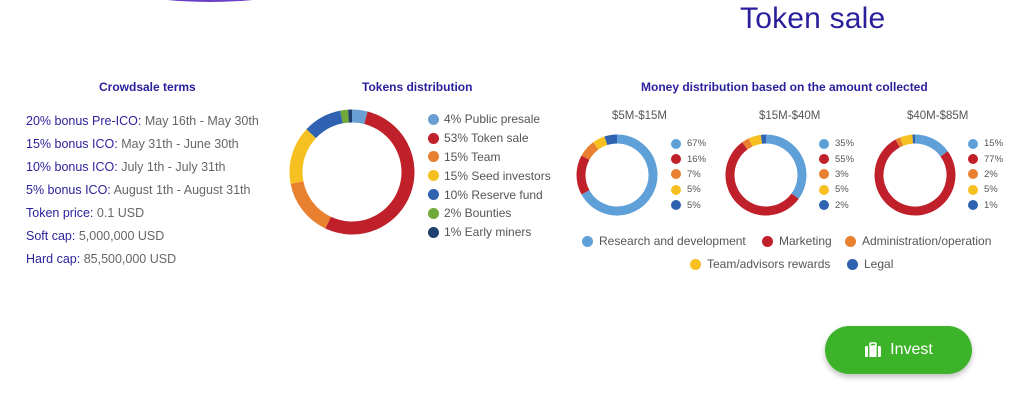  I want to click on legend-item: 77%, so click(985, 158).